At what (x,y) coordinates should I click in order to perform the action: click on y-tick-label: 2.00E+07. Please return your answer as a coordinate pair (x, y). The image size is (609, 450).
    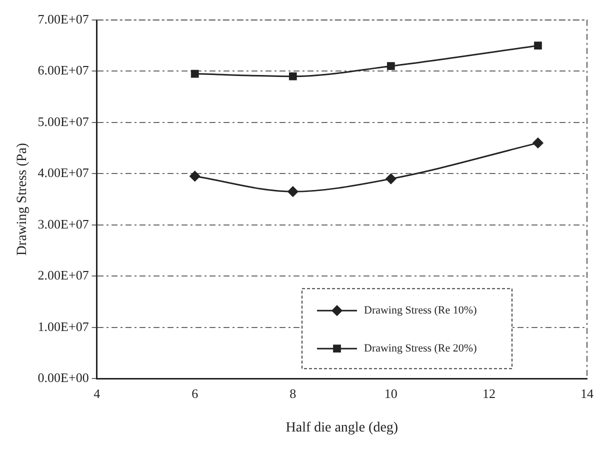
    Looking at the image, I should click on (64, 275).